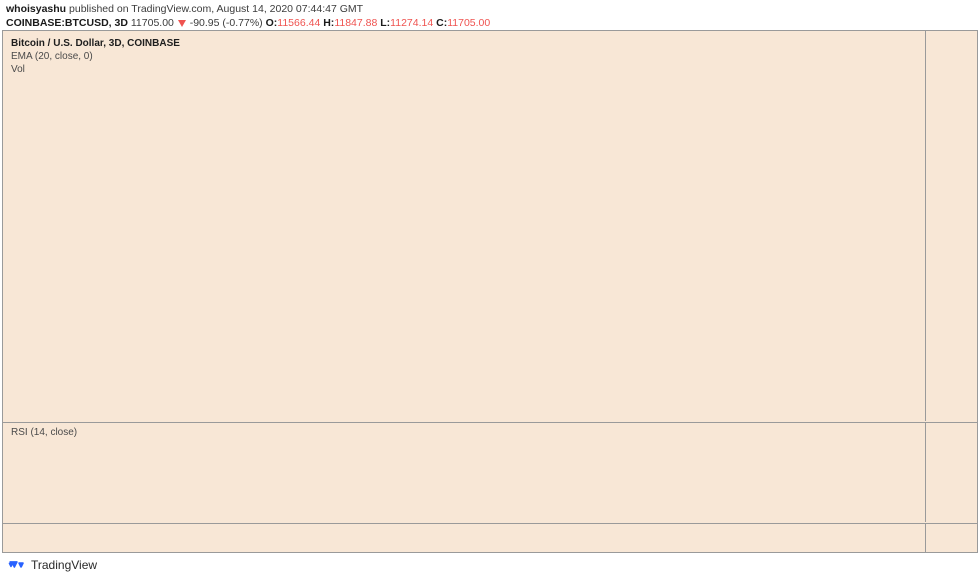 This screenshot has width=980, height=580. What do you see at coordinates (16, 564) in the screenshot?
I see `tradingview-logo-icon` at bounding box center [16, 564].